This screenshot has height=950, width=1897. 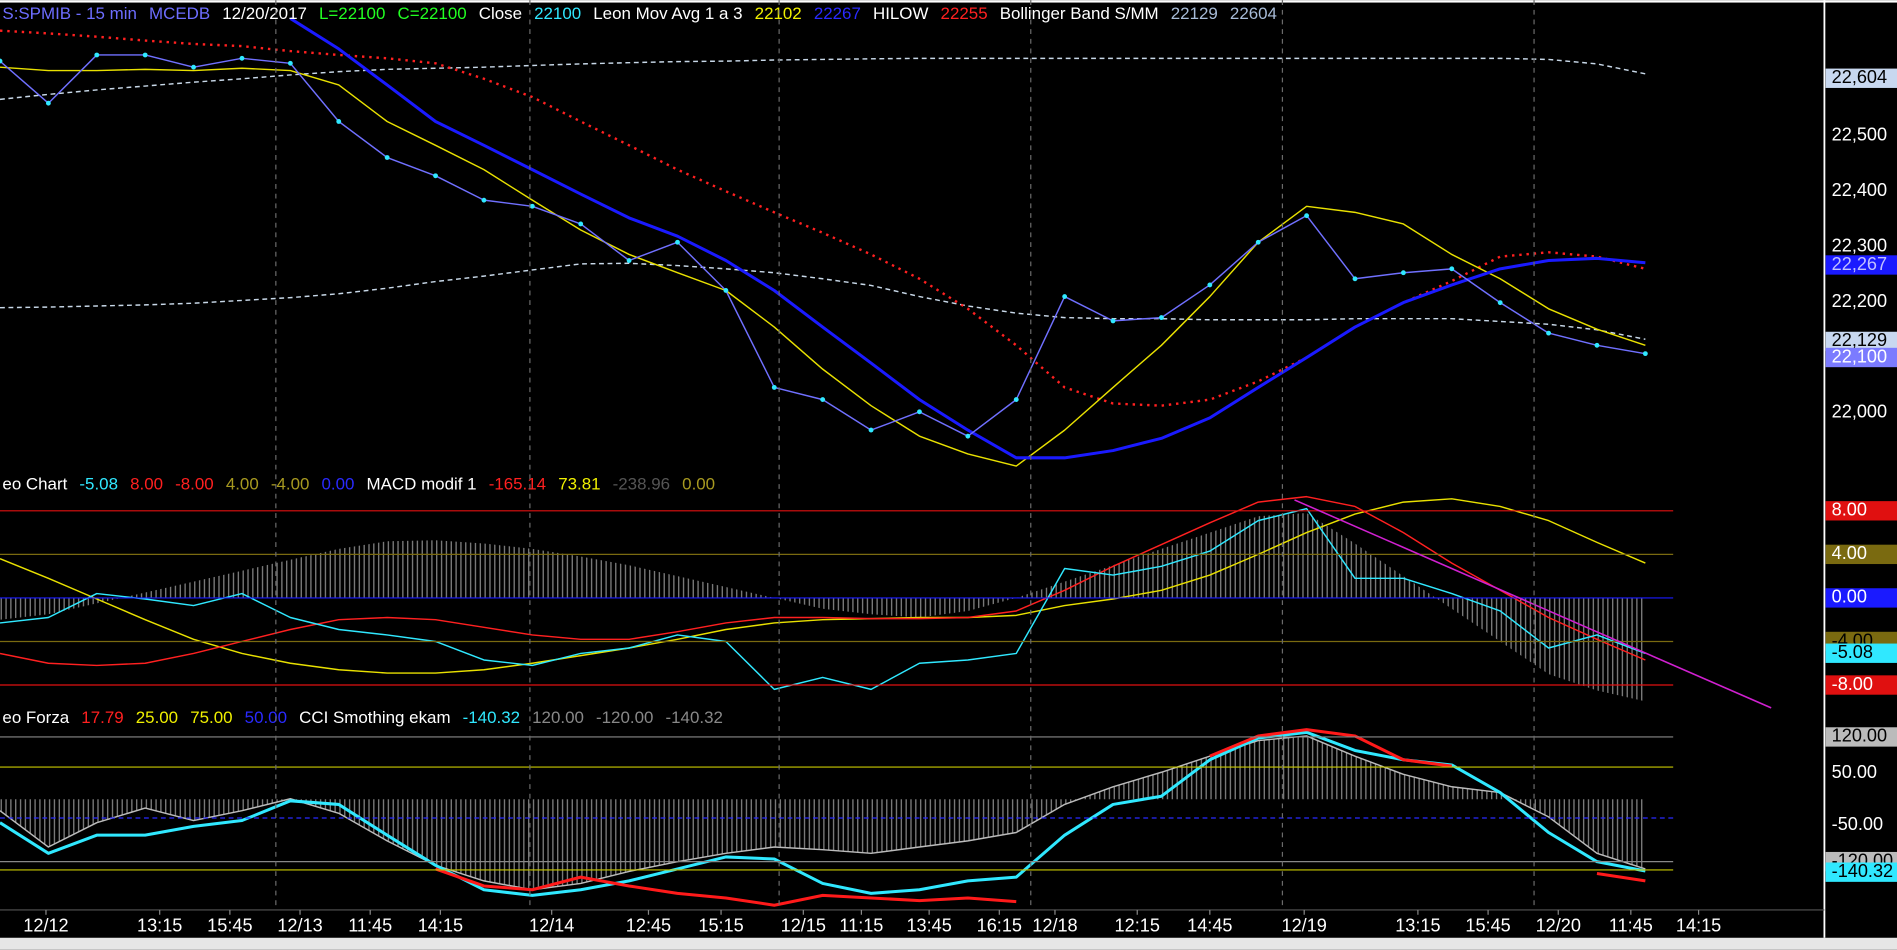 What do you see at coordinates (558, 717) in the screenshot?
I see `legend-item: 120.00` at bounding box center [558, 717].